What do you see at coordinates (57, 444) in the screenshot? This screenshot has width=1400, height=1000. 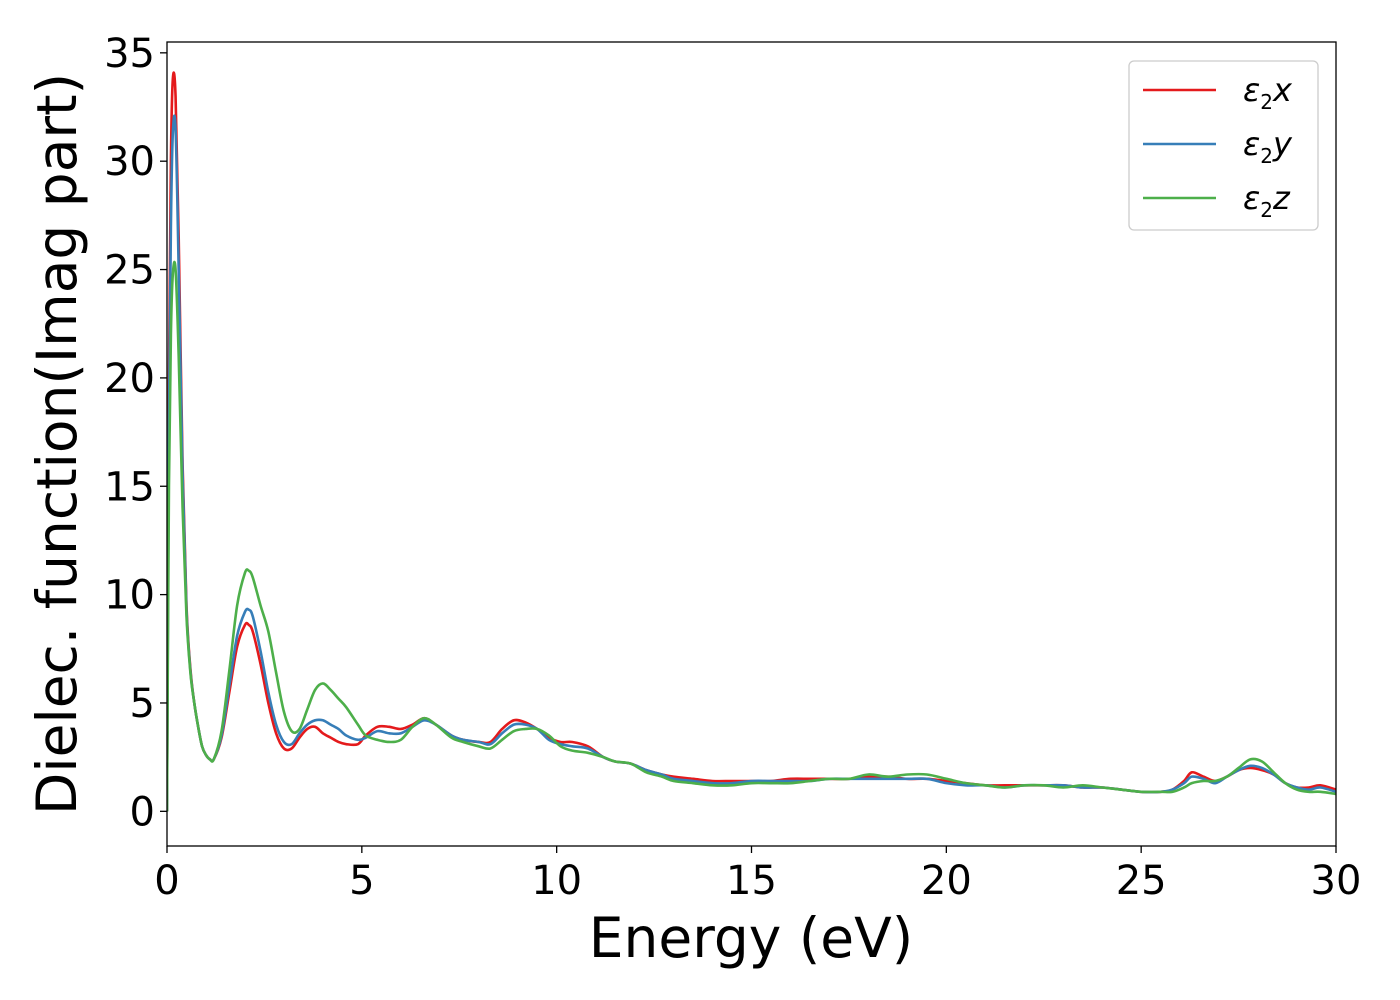 I see `y-axis-label: Dielec. function(Imag part)` at bounding box center [57, 444].